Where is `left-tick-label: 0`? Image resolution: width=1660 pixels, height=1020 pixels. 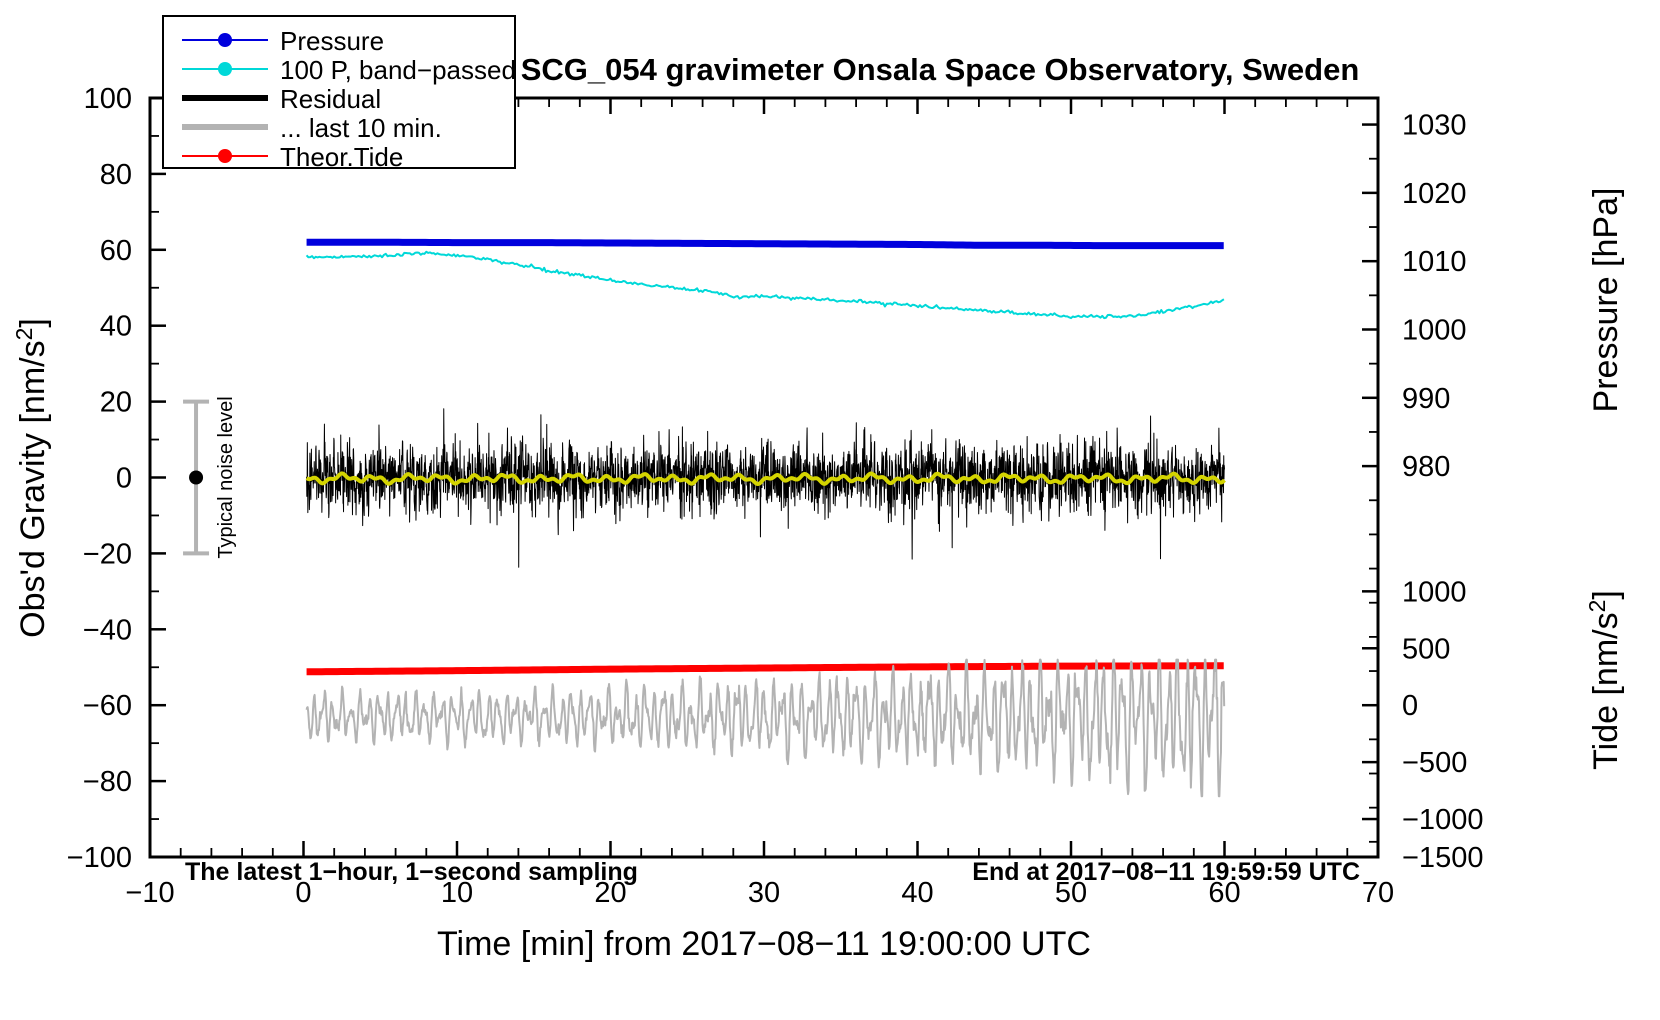 left-tick-label: 0 is located at coordinates (124, 479).